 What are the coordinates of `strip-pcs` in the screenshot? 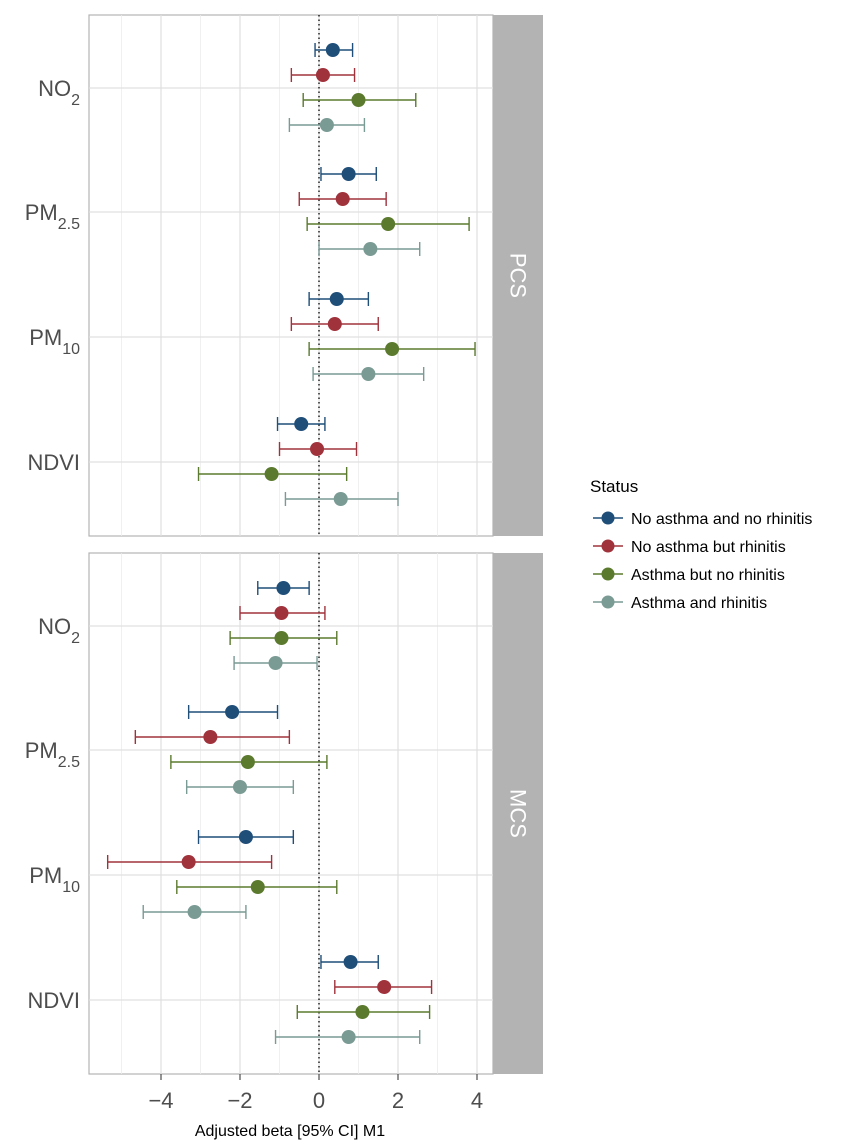 It's located at (518, 275).